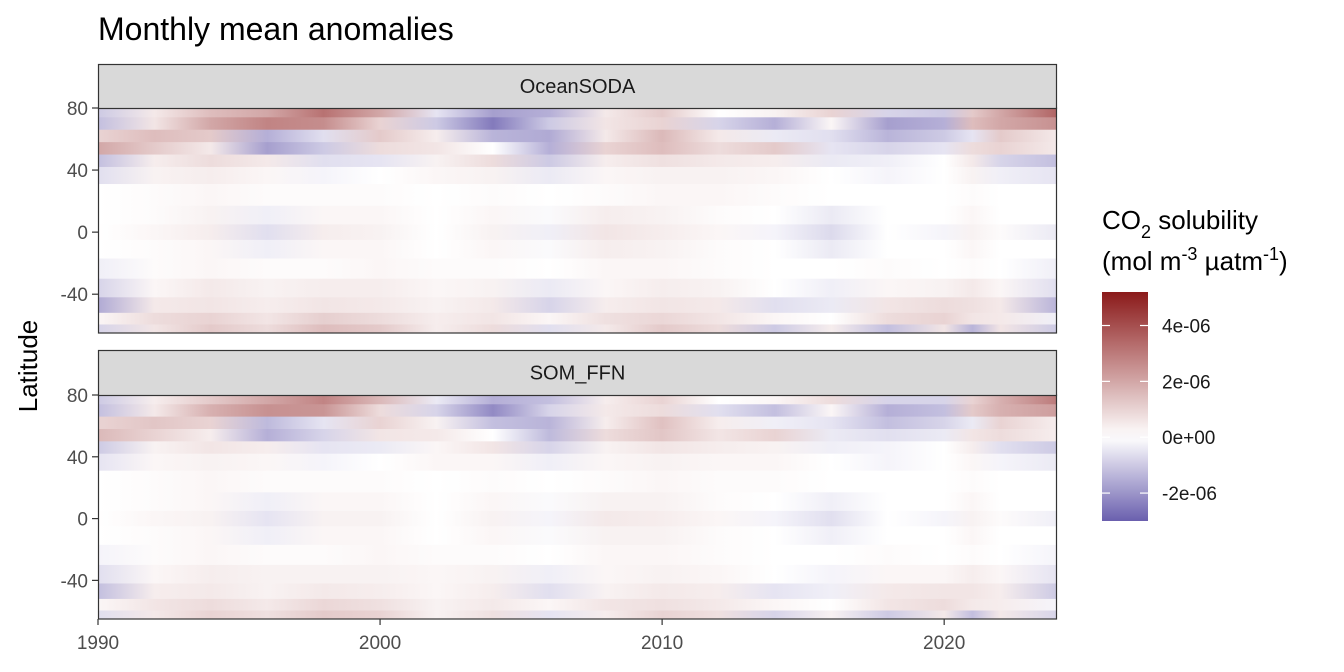 Image resolution: width=1344 pixels, height=672 pixels. What do you see at coordinates (98, 643) in the screenshot?
I see `x-tick-label: 1990` at bounding box center [98, 643].